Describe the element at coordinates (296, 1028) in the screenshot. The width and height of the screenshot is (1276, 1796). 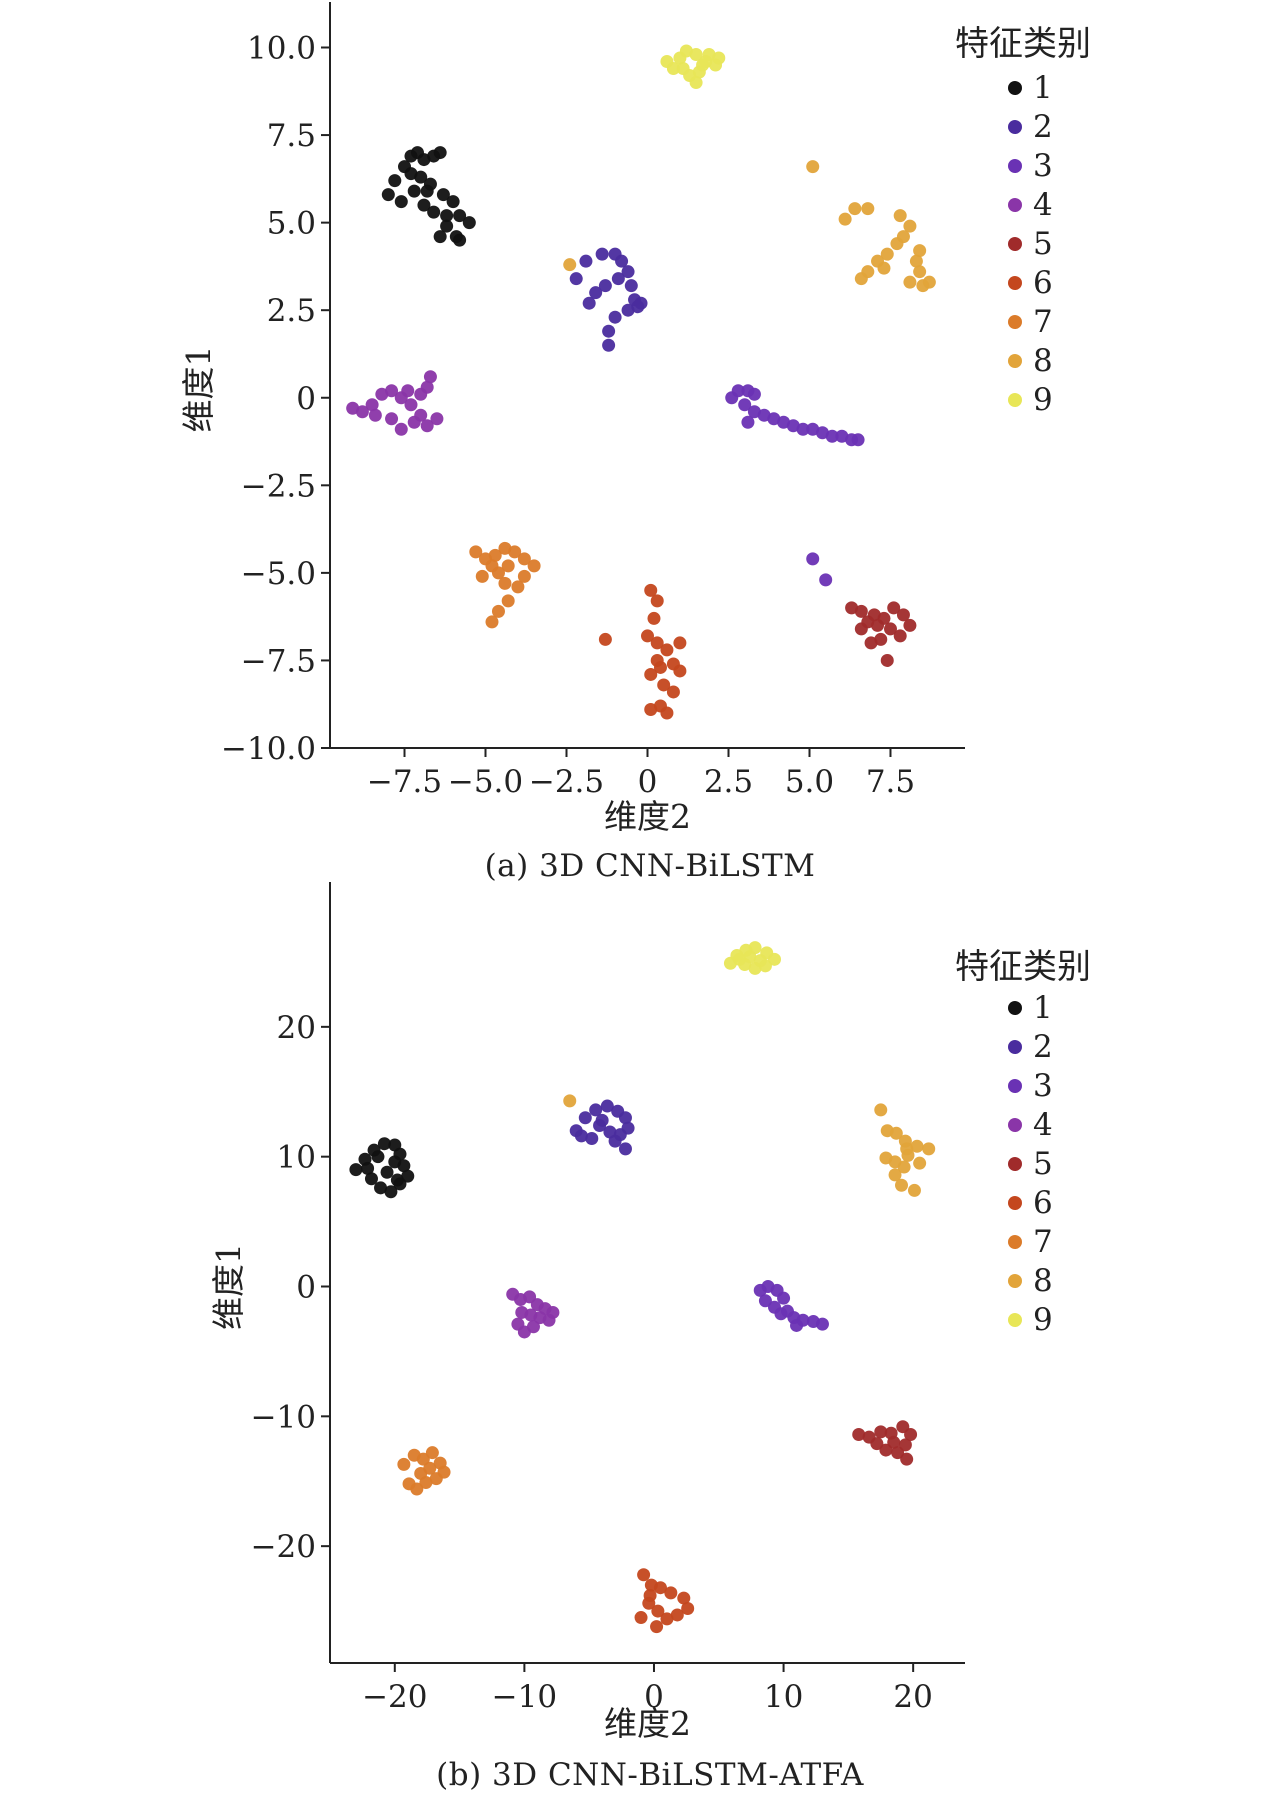
I see `y-tick-label: 20` at that location.